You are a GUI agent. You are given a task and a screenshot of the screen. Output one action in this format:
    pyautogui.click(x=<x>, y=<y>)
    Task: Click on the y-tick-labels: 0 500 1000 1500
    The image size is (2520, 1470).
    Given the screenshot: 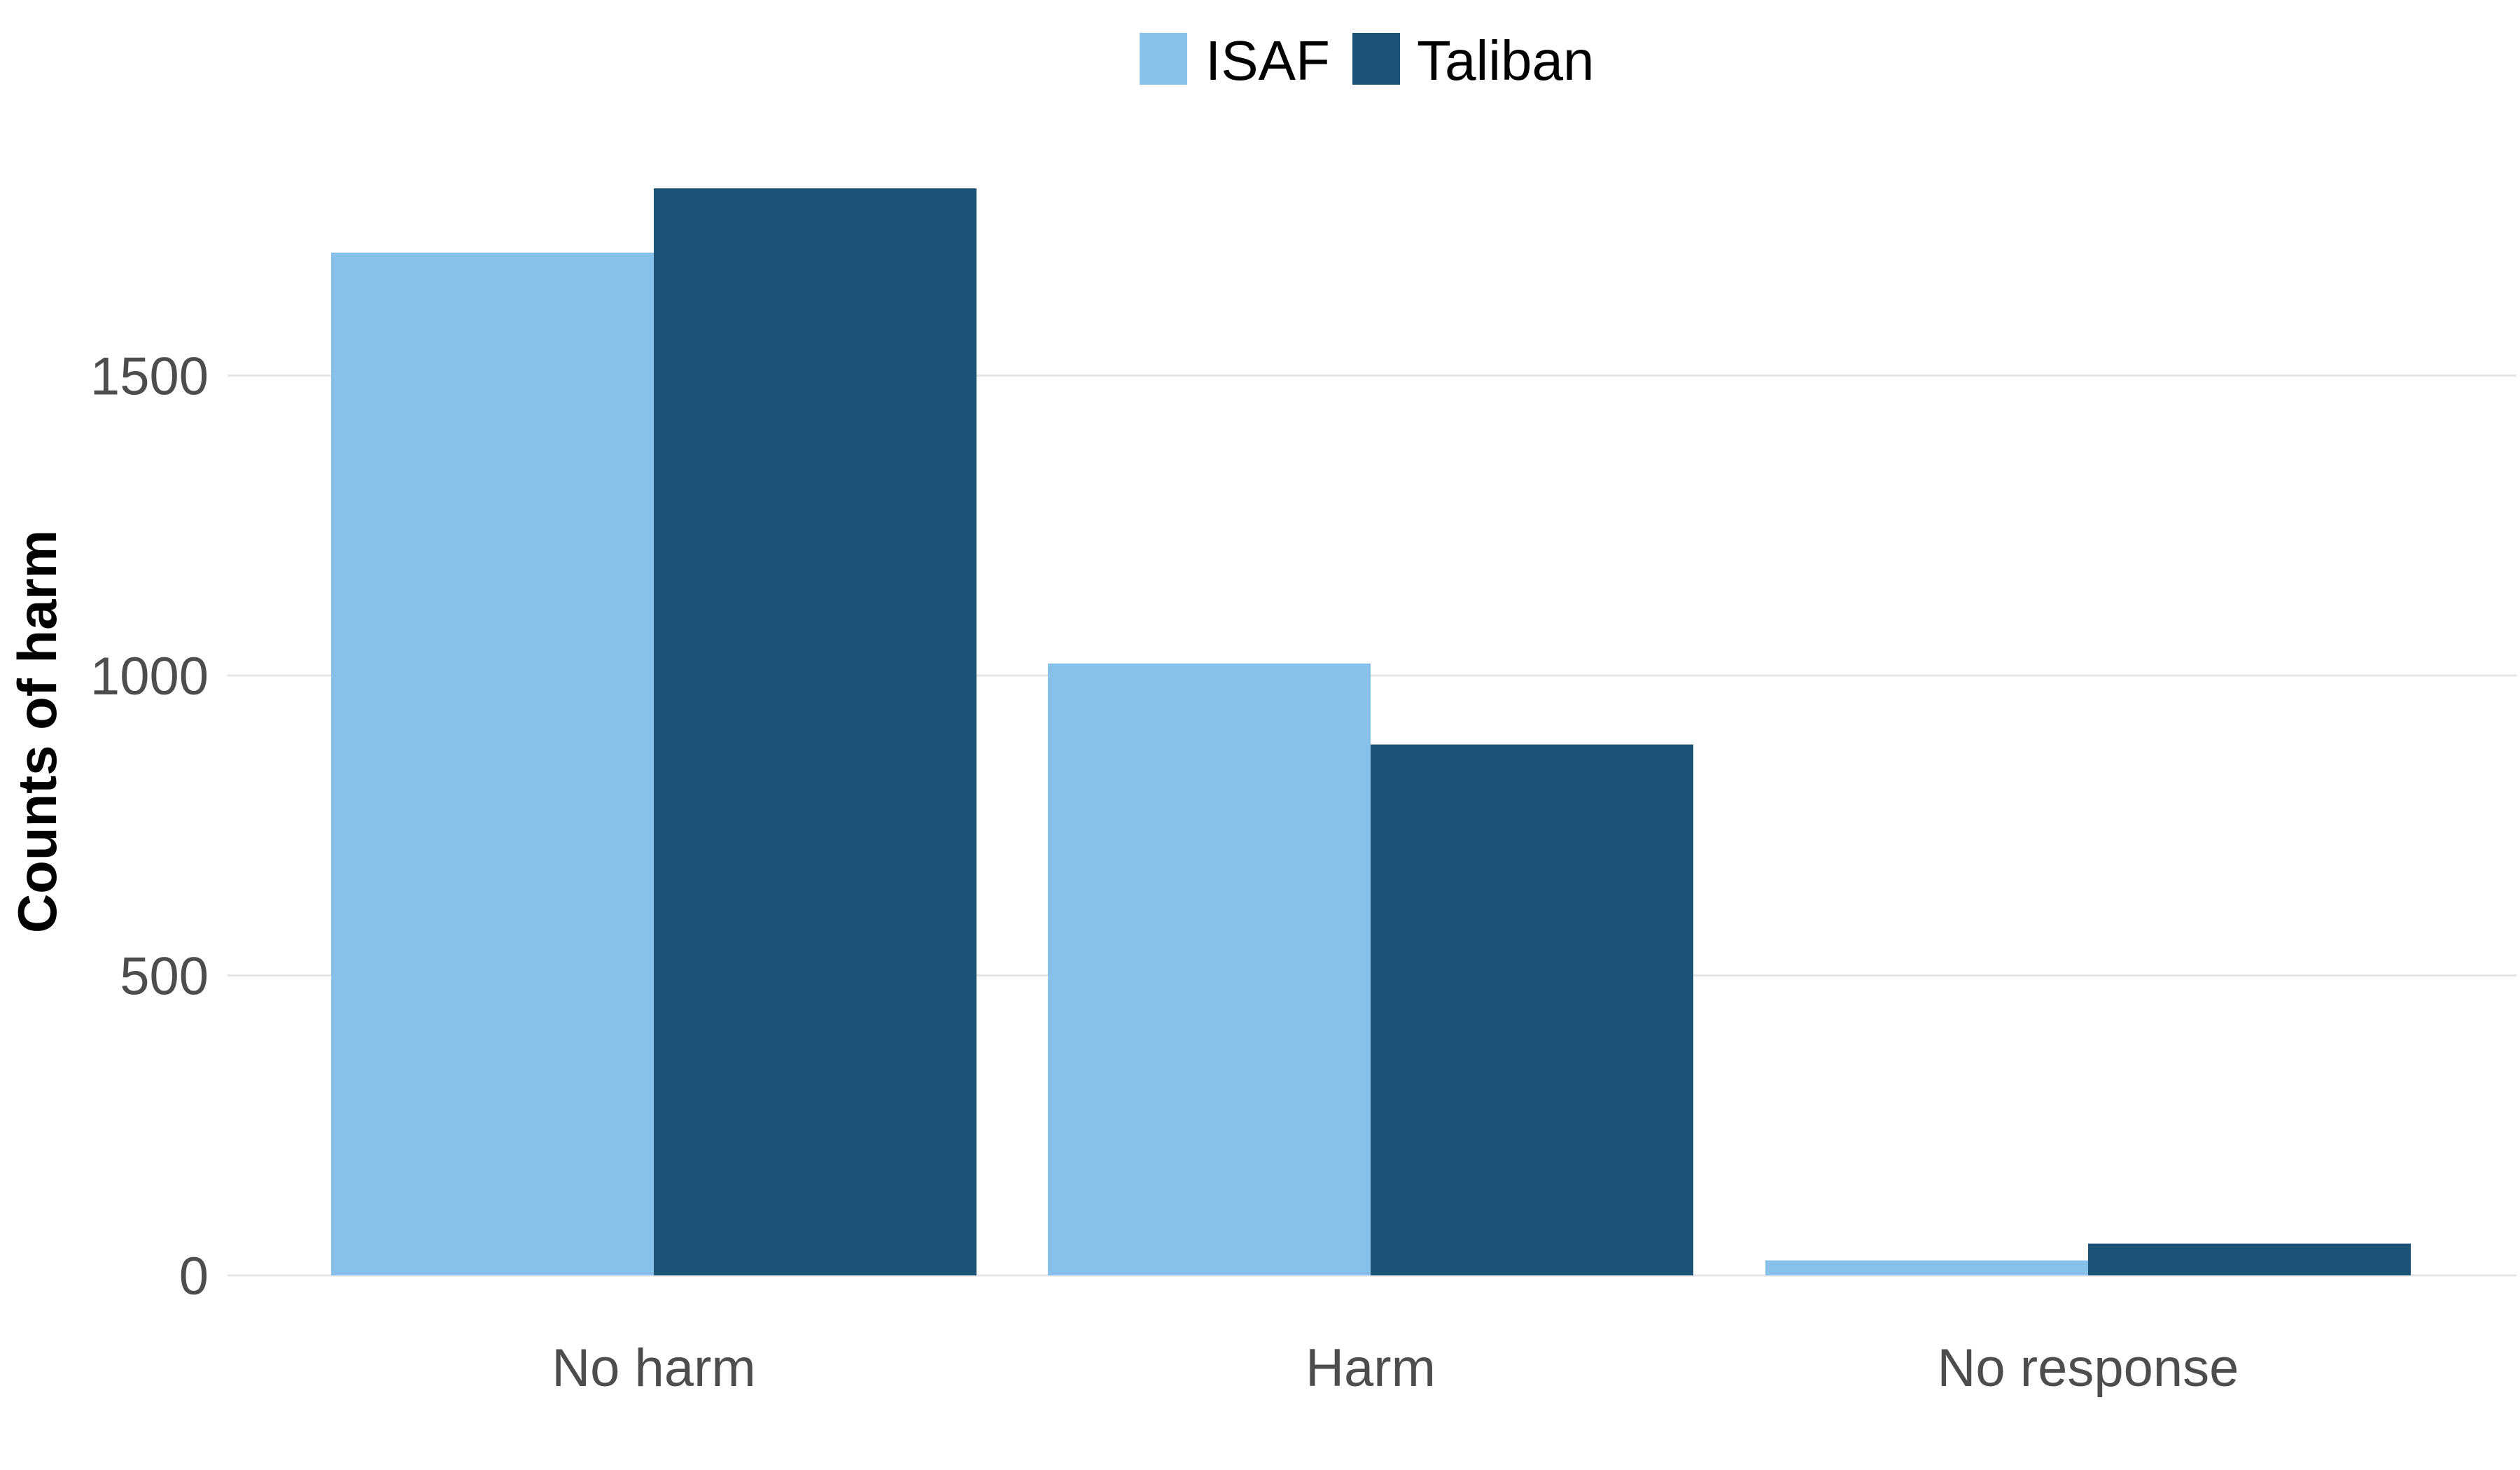 What is the action you would take?
    pyautogui.click(x=149, y=827)
    